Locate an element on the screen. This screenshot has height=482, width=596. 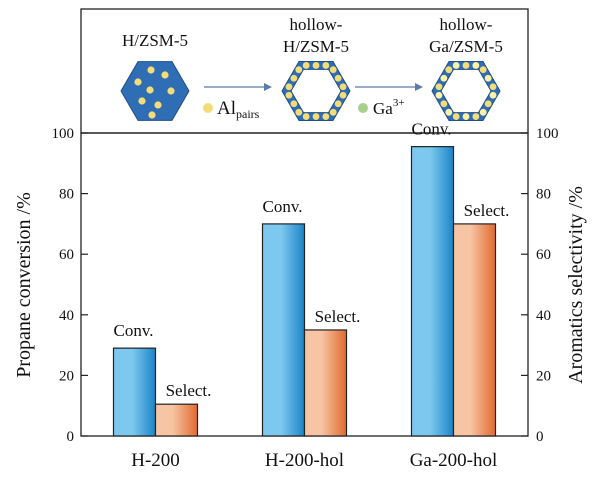
category-label: H-200-hol is located at coordinates (304, 460).